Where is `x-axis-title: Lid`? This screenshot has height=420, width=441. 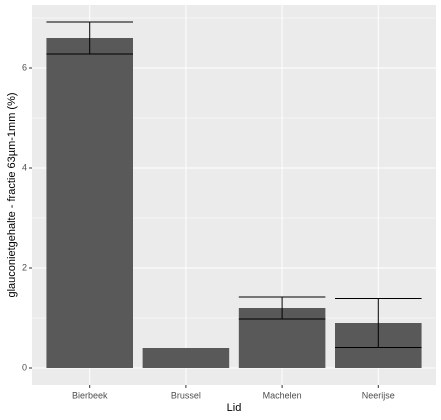 x-axis-title: Lid is located at coordinates (234, 408).